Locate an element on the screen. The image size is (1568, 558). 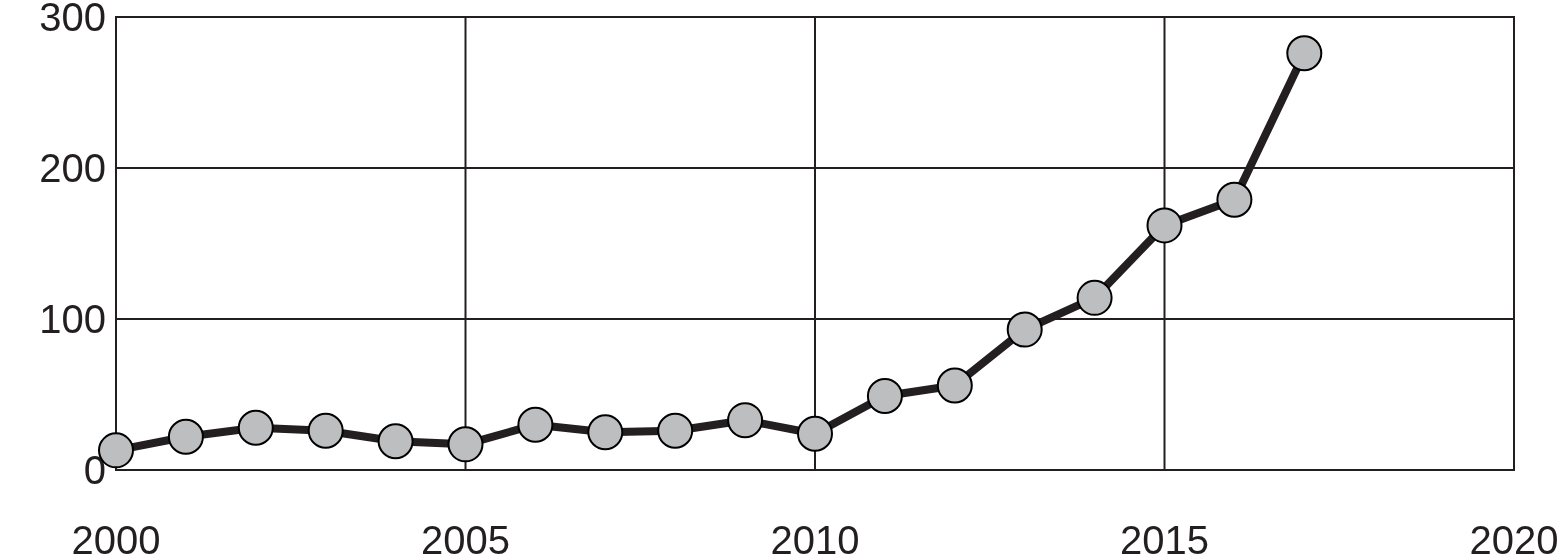
x-tick-label: 2000 is located at coordinates (116, 538).